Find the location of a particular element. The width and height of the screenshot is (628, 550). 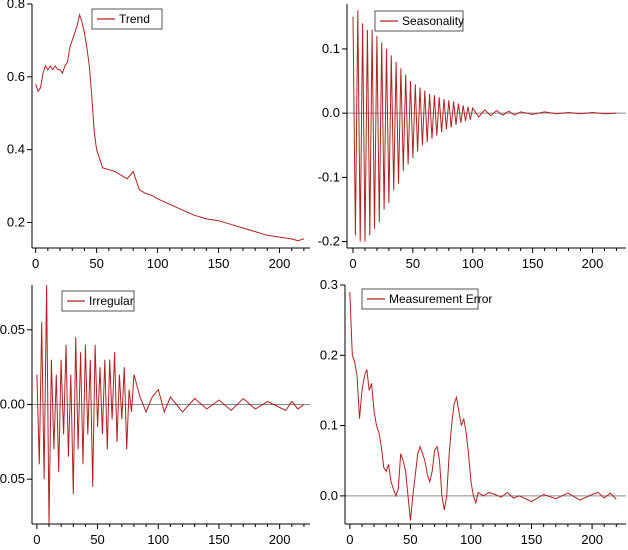

y-tick-label: 0.00 is located at coordinates (12, 404).